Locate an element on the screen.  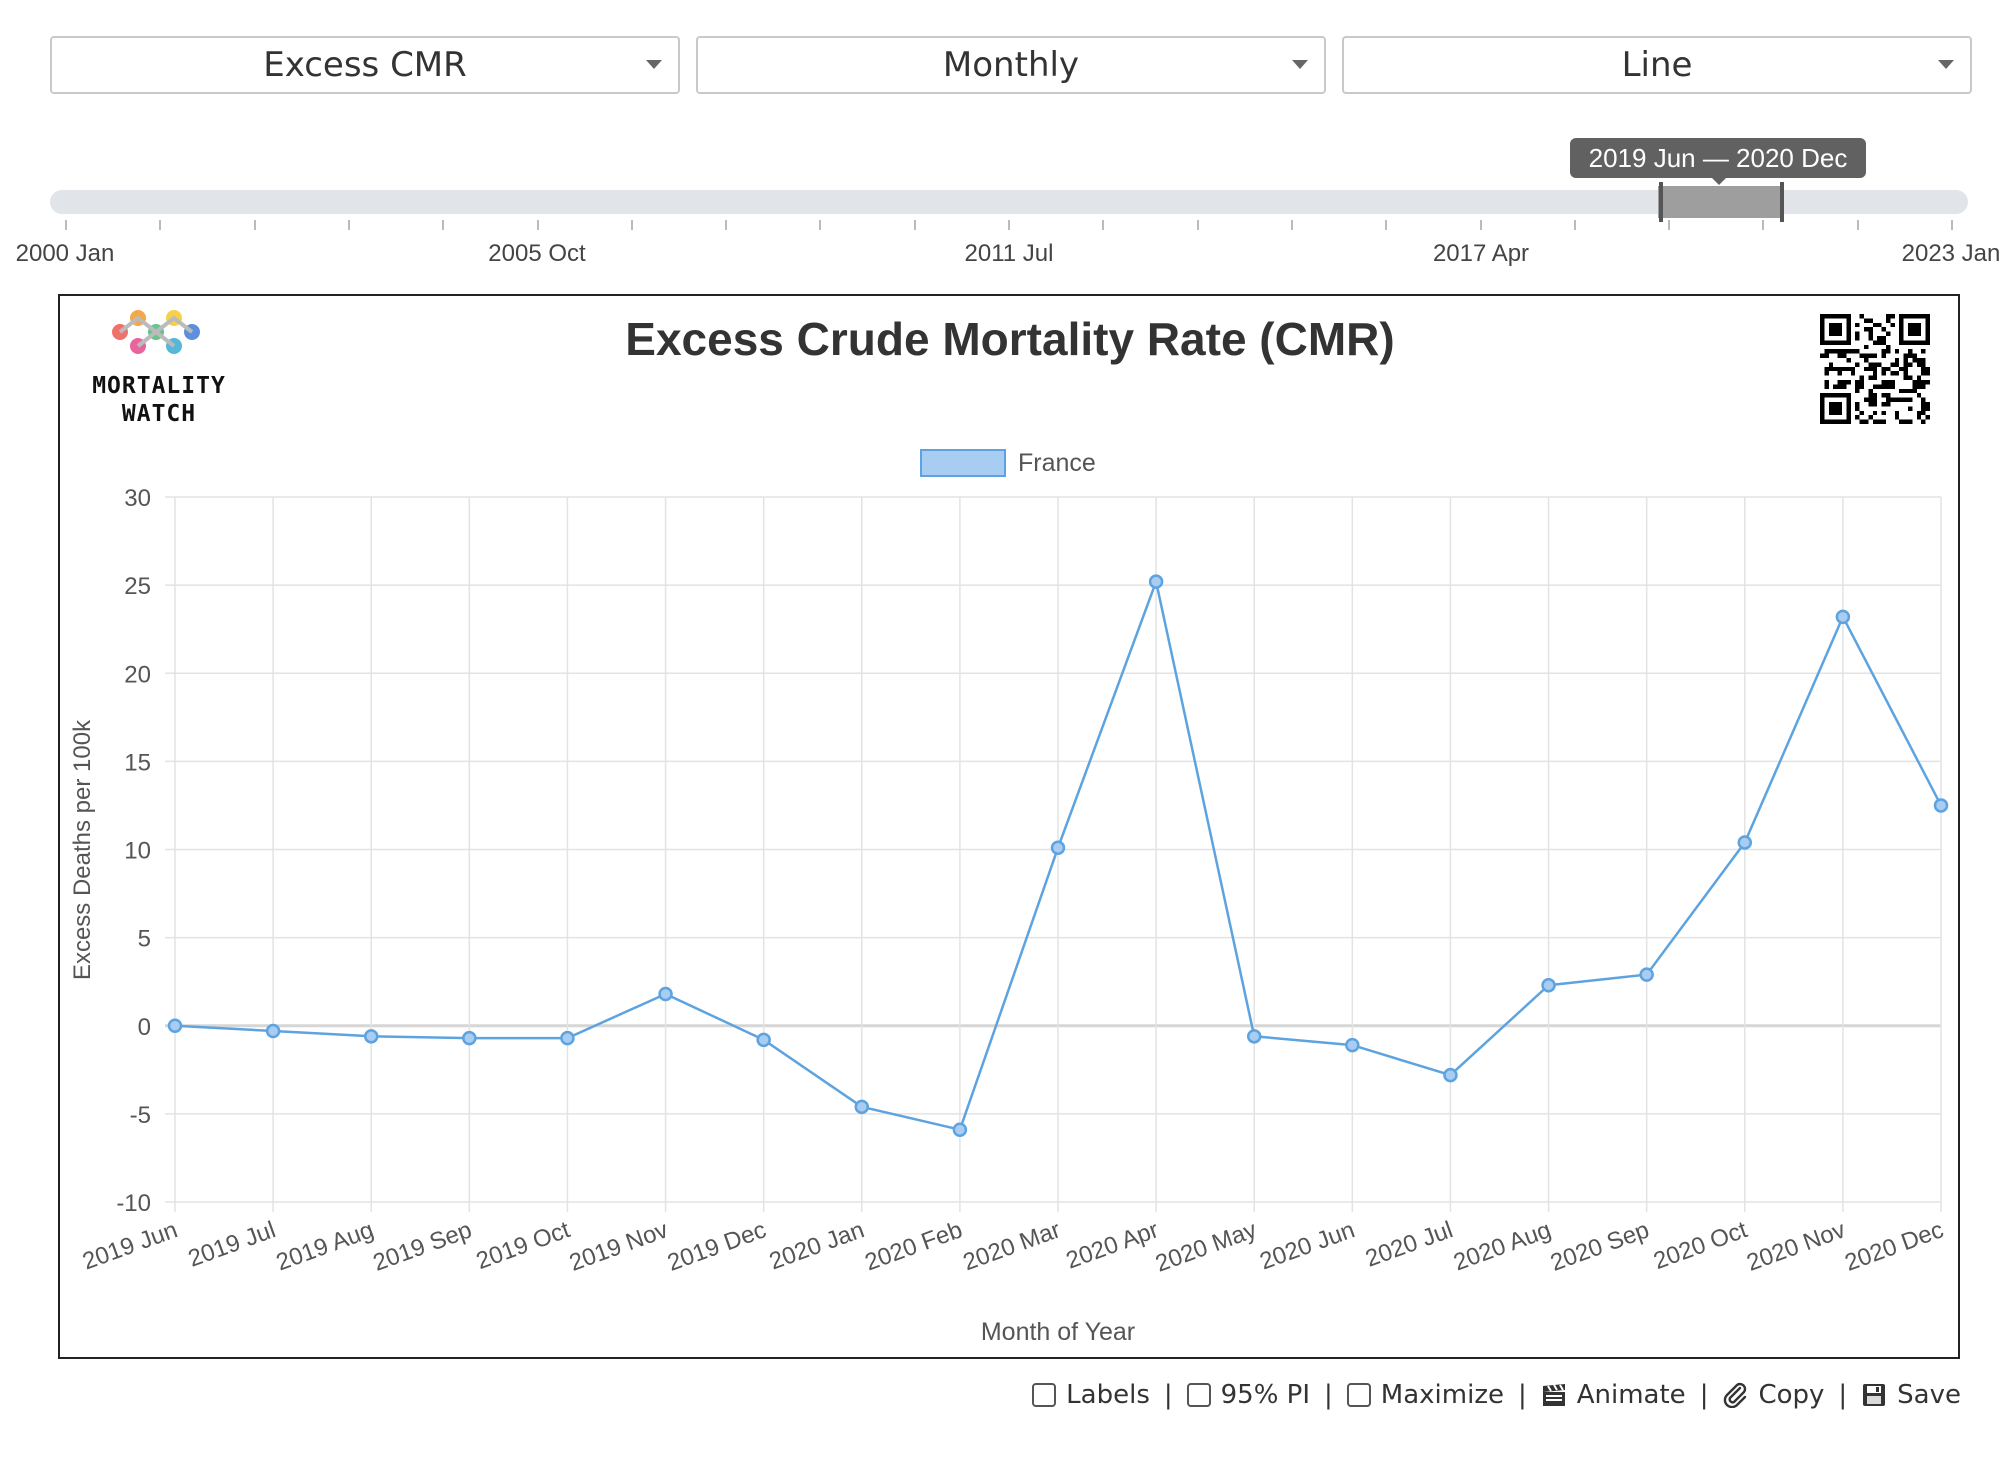
range-tooltip-arrow is located at coordinates (1719, 181).